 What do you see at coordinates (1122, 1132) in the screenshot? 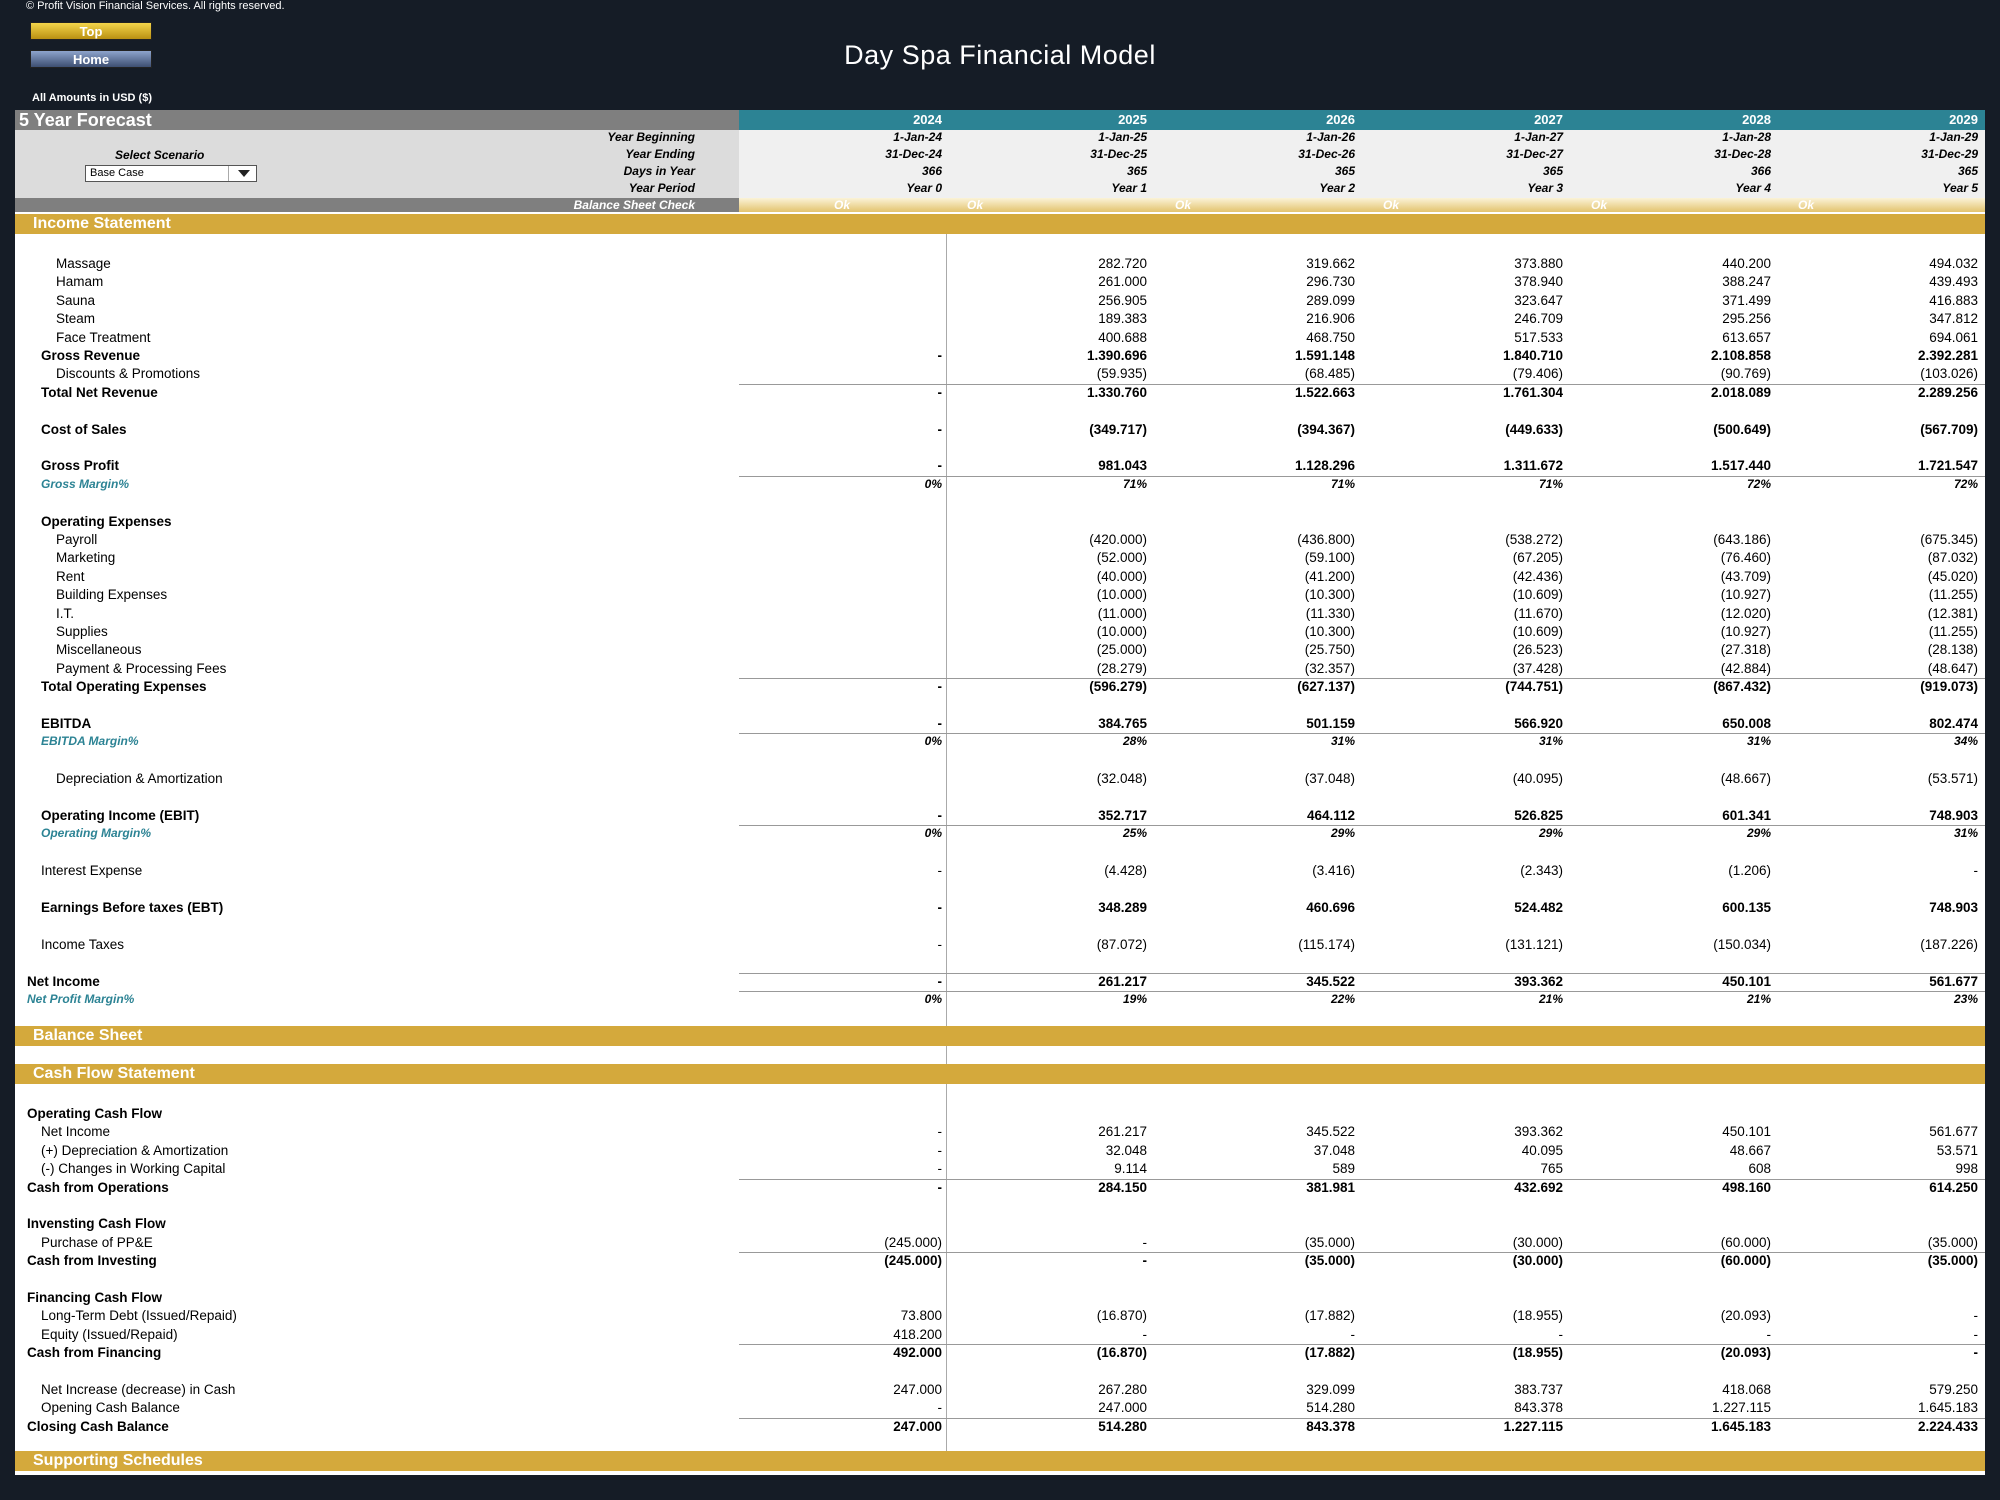
I see `cell-value: 261.217` at bounding box center [1122, 1132].